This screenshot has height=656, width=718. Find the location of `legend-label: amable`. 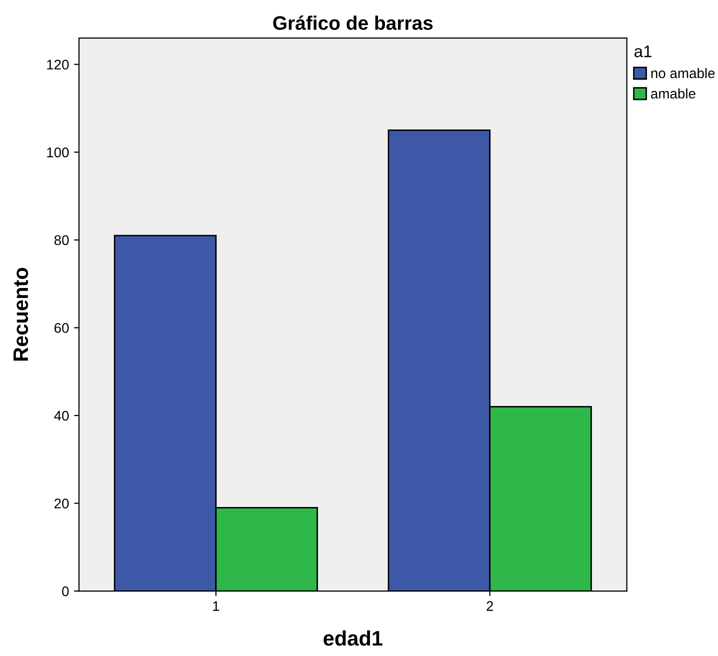

legend-label: amable is located at coordinates (673, 93).